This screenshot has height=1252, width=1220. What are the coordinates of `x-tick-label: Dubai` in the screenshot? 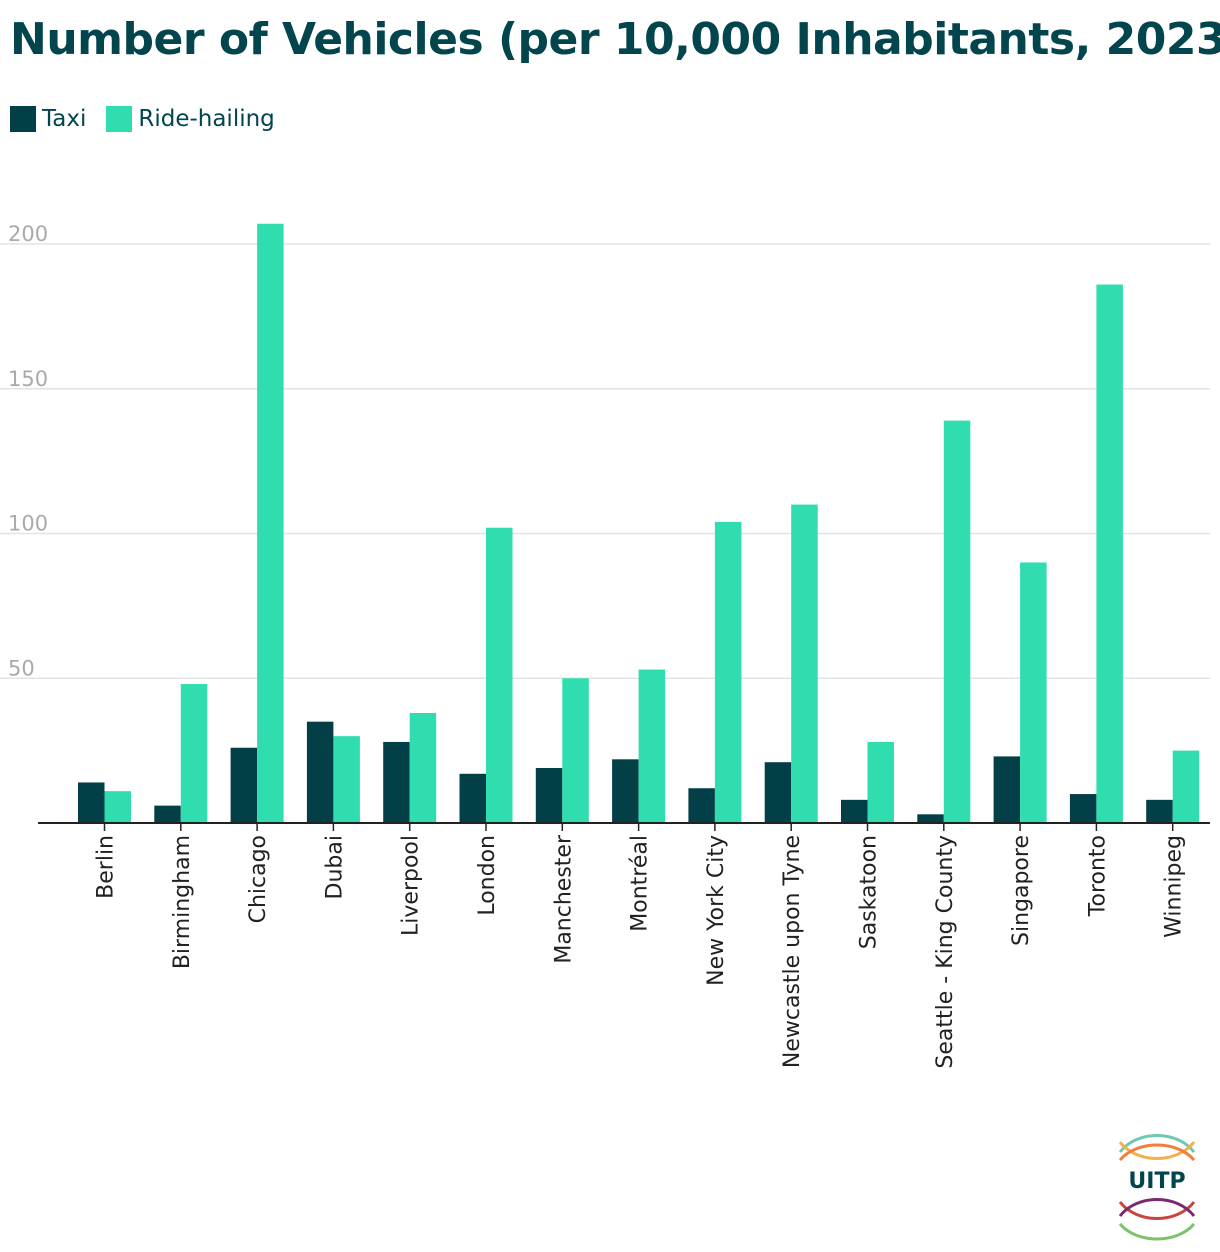 It's located at (334, 867).